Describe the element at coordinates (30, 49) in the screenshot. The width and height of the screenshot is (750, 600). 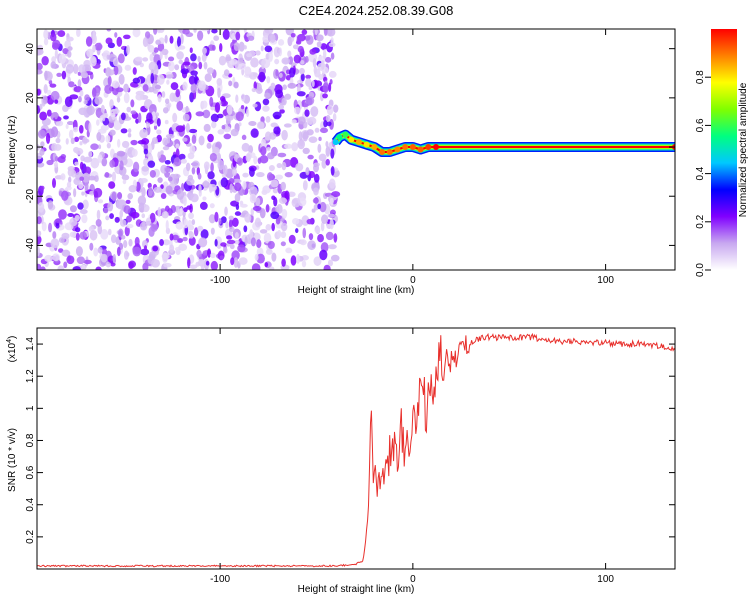
I see `y-tick-label: 40` at that location.